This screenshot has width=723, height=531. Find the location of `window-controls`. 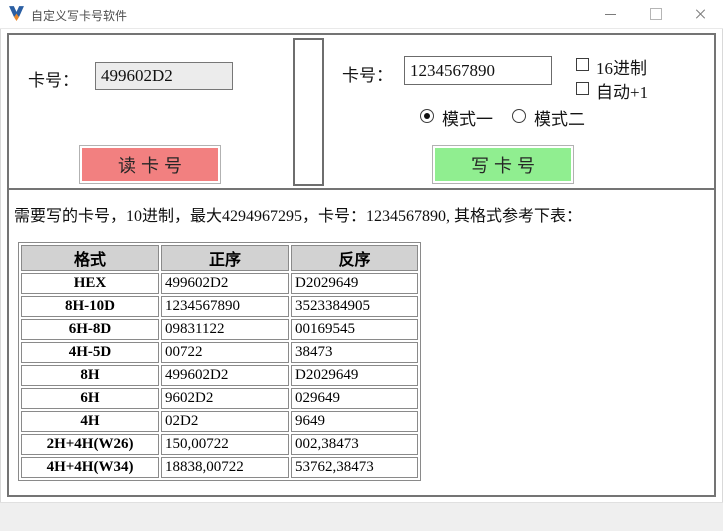

window-controls is located at coordinates (655, 14).